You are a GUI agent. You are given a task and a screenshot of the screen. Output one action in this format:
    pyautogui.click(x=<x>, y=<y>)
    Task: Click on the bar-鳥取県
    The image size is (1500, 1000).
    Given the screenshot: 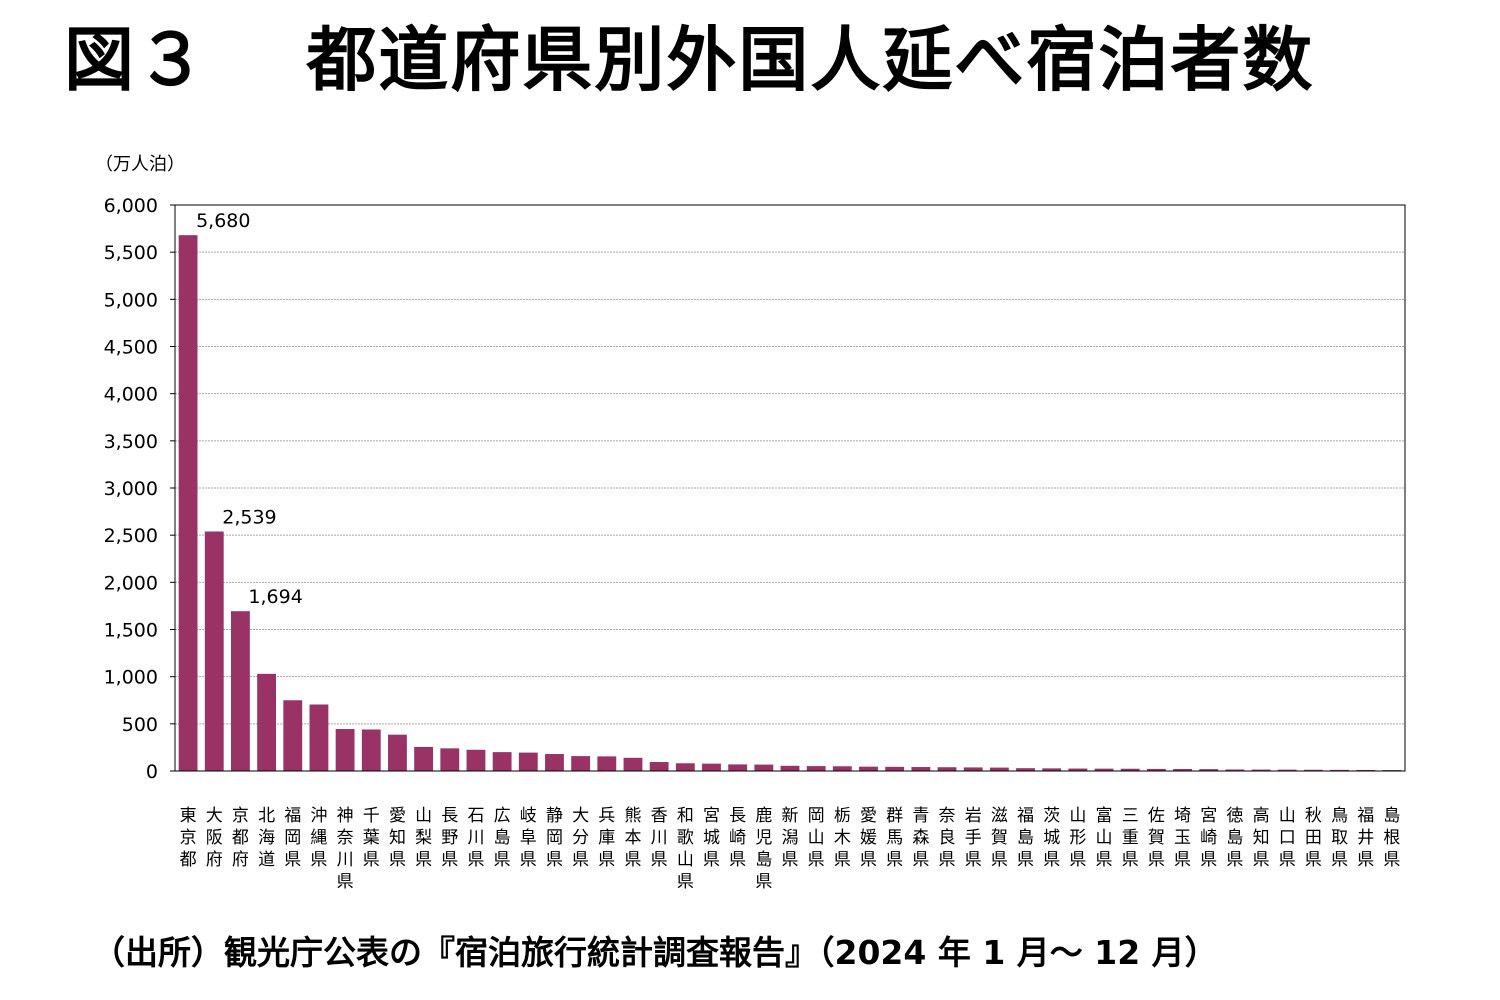 What is the action you would take?
    pyautogui.click(x=1339, y=770)
    